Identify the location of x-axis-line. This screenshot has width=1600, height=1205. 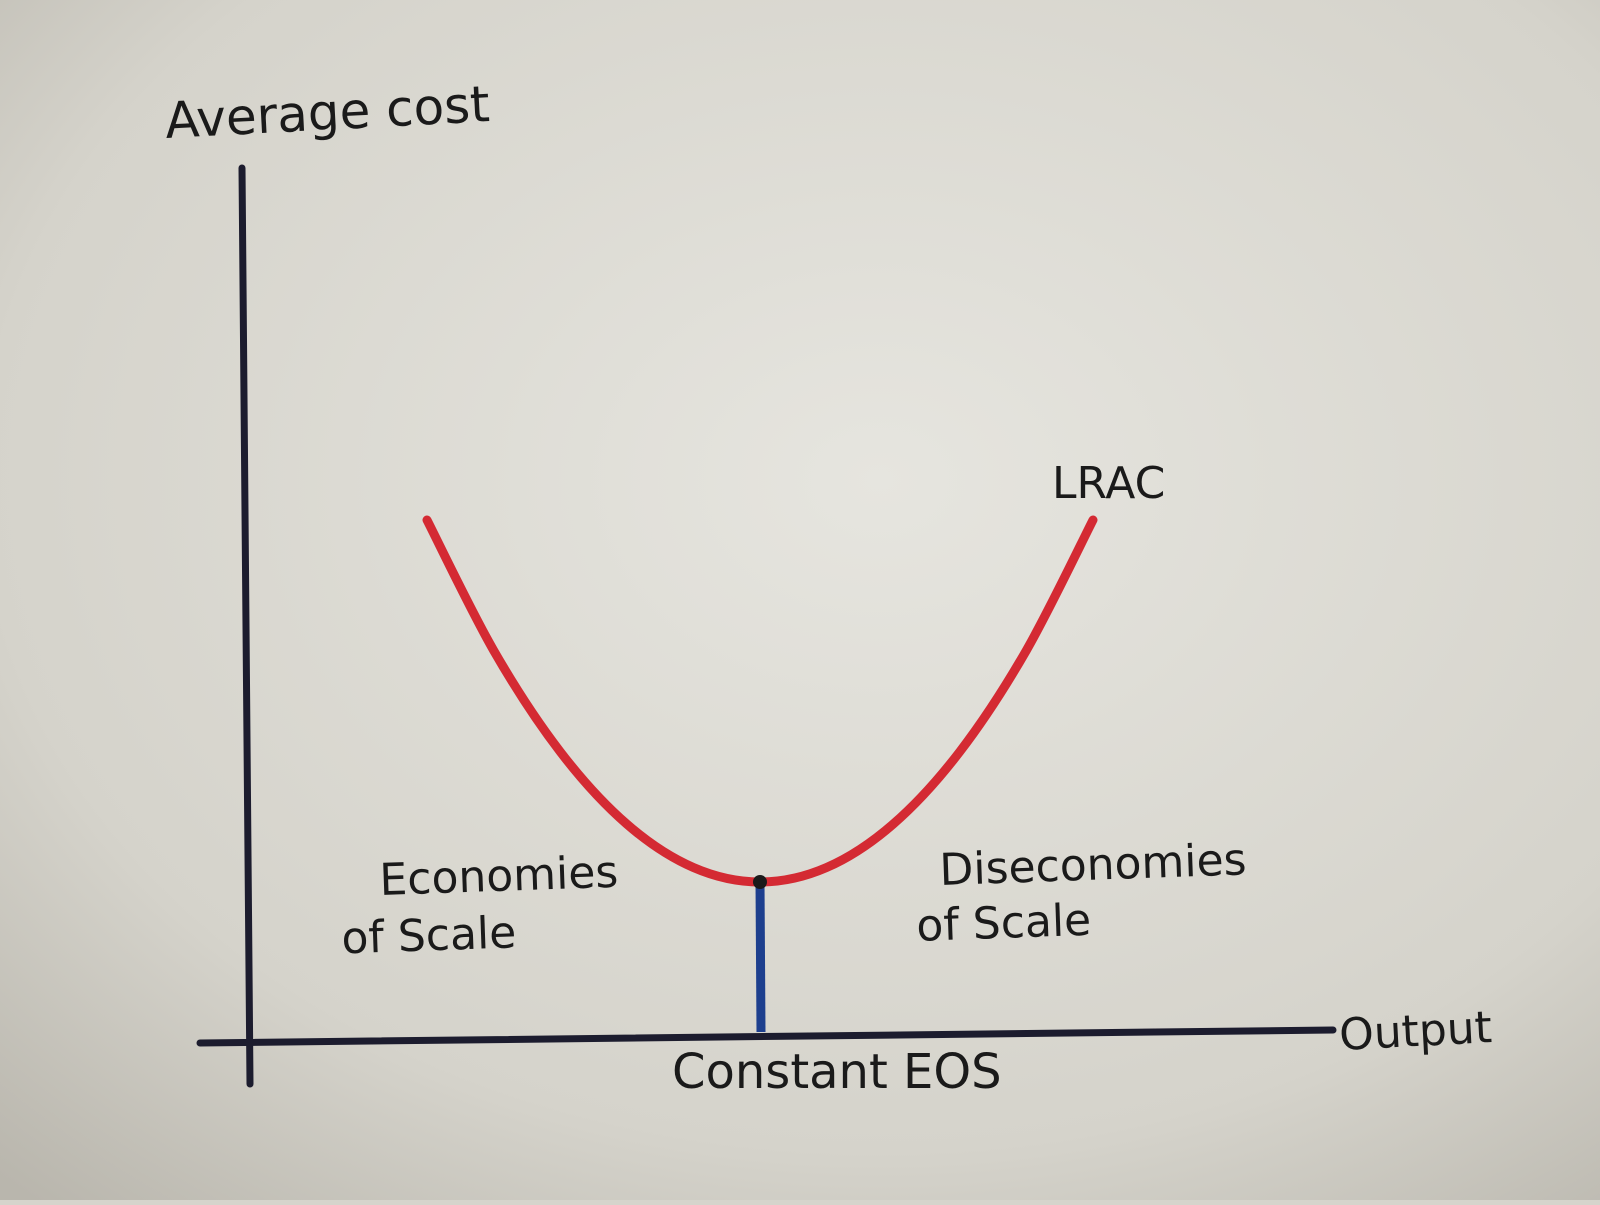
(766, 1036).